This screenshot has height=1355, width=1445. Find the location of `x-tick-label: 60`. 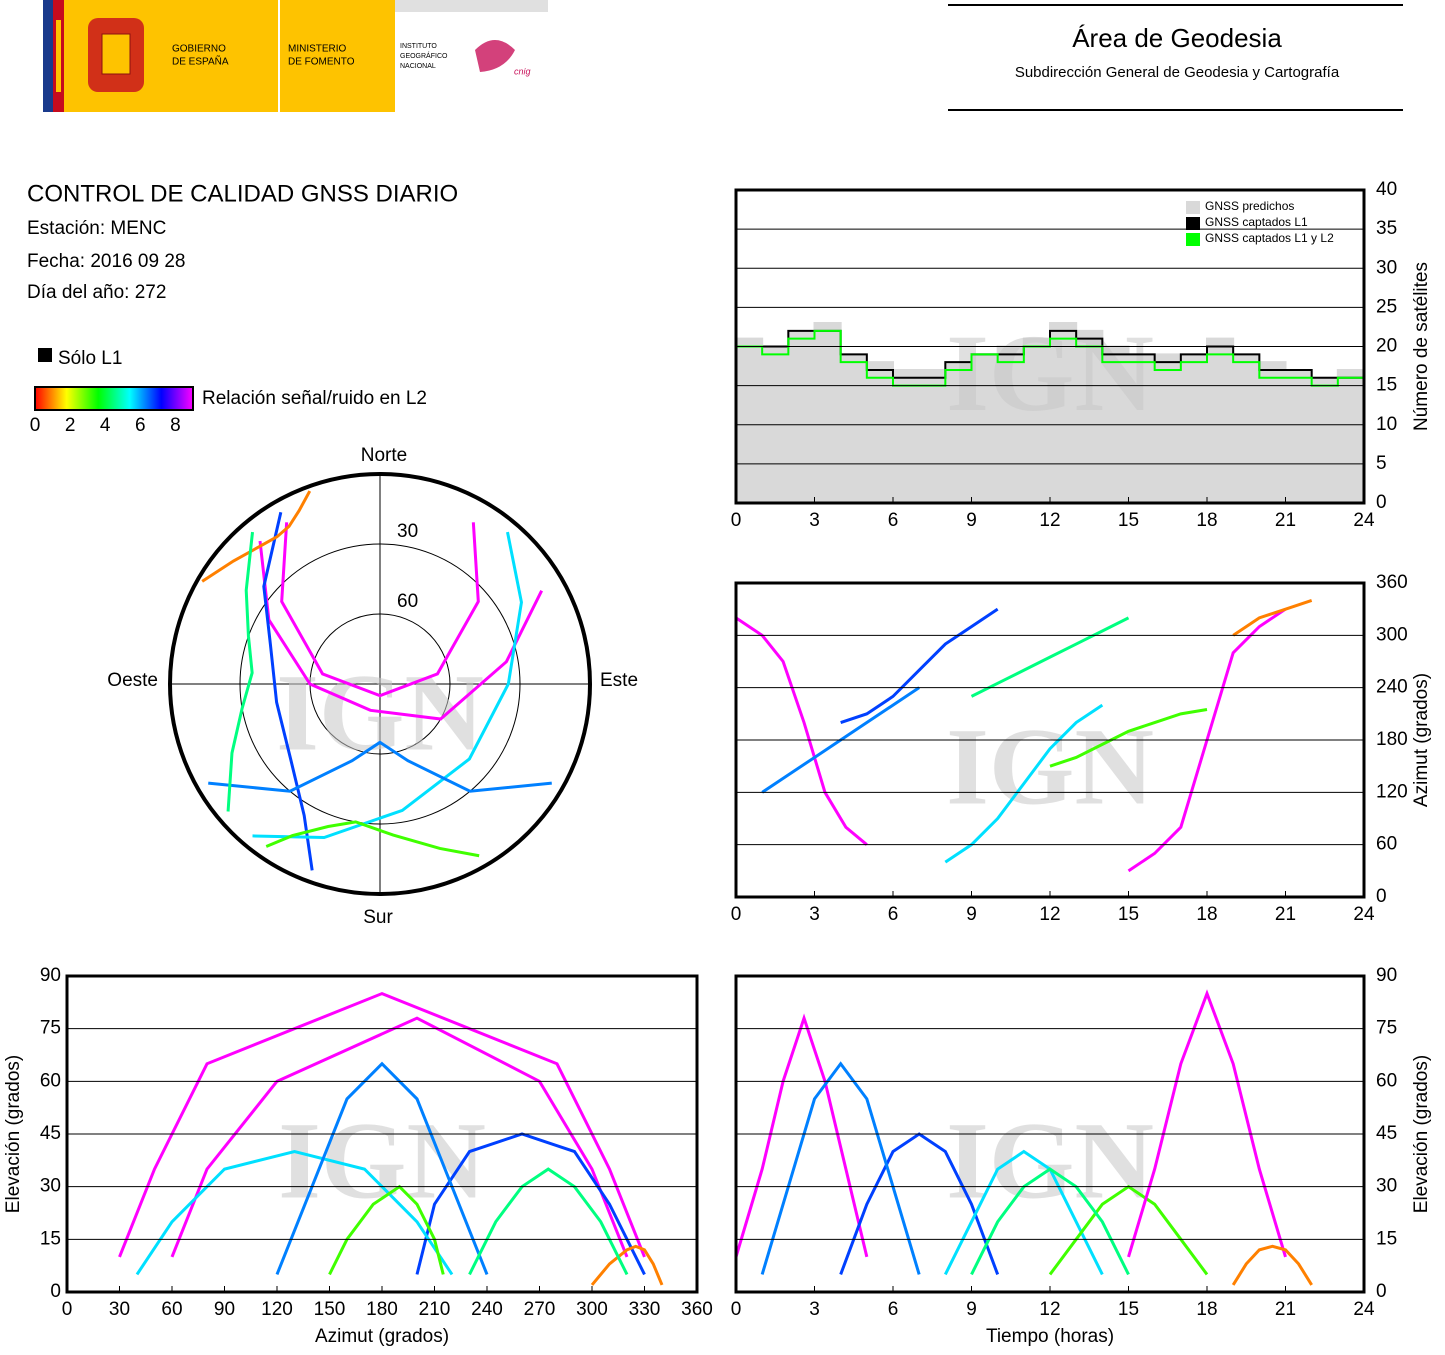

x-tick-label: 60 is located at coordinates (171, 1309).